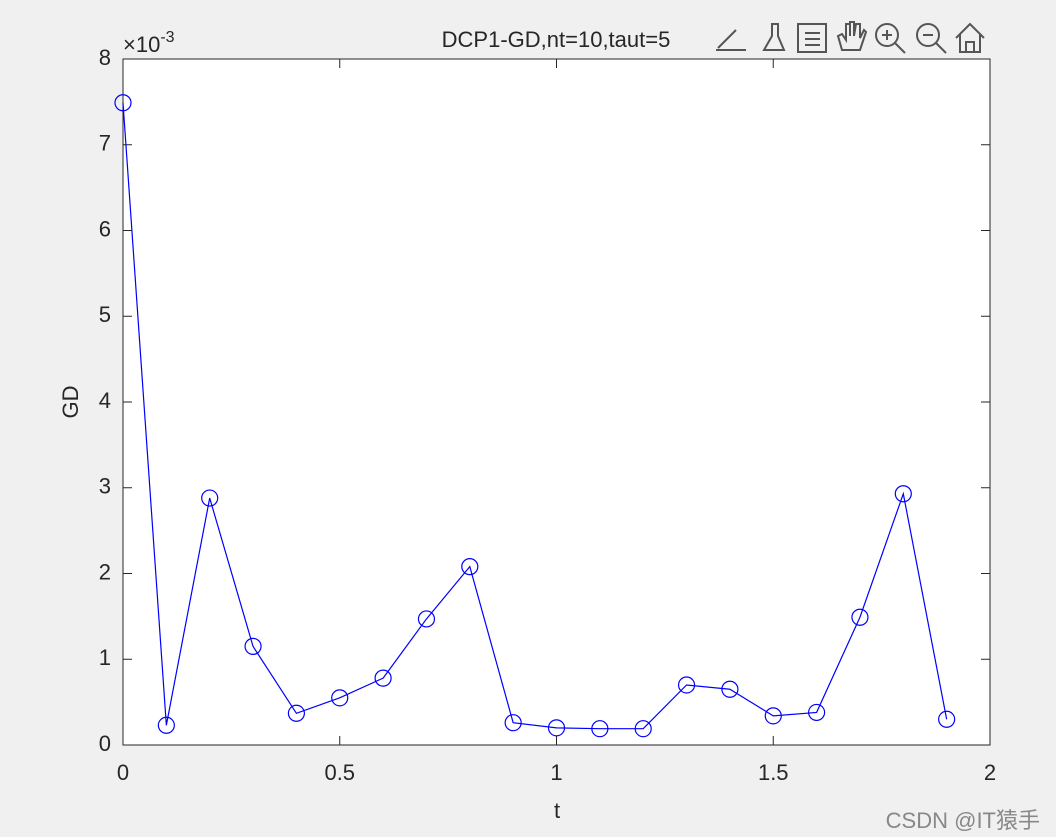 This screenshot has width=1056, height=837. I want to click on y-tick-label: 1, so click(105, 657).